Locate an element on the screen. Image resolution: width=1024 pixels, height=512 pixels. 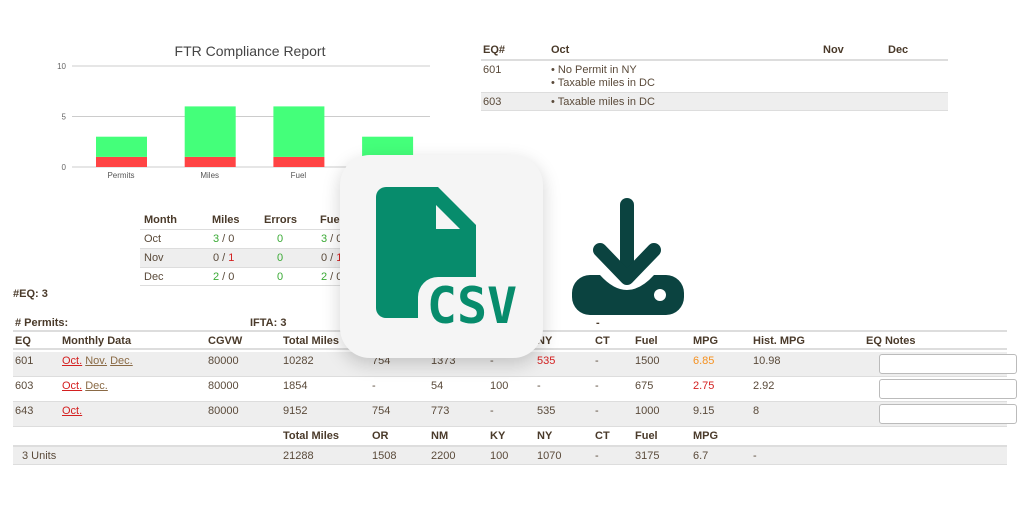
col-fuel: Fuel is located at coordinates (331, 220).